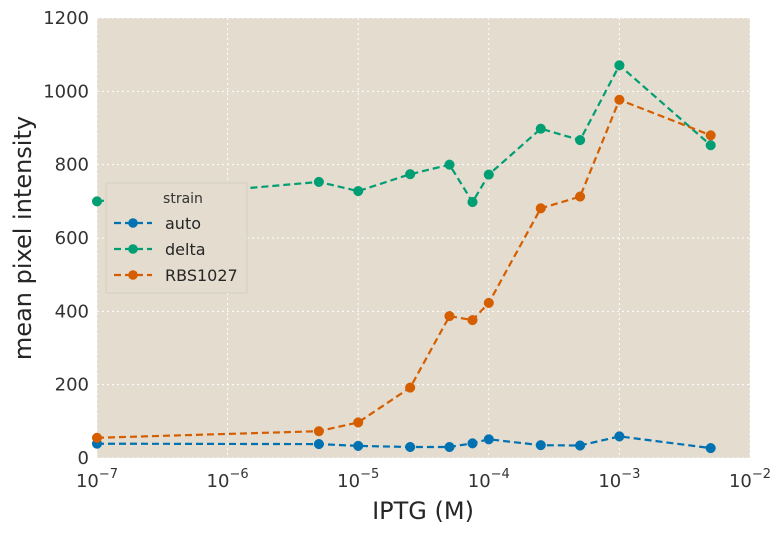  Describe the element at coordinates (183, 223) in the screenshot. I see `legend-label: auto` at that location.